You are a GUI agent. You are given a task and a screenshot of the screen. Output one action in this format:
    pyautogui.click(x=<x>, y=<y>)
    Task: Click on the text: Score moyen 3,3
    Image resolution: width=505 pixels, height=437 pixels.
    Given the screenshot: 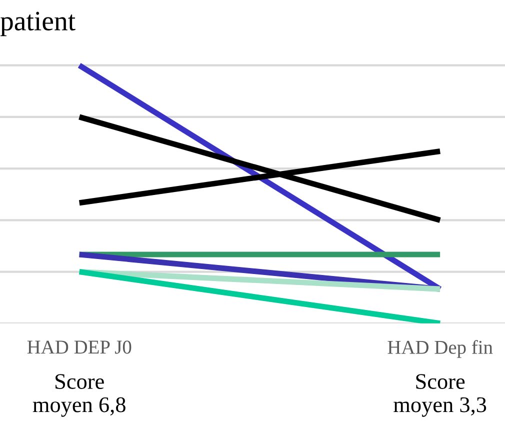 What is the action you would take?
    pyautogui.click(x=440, y=395)
    